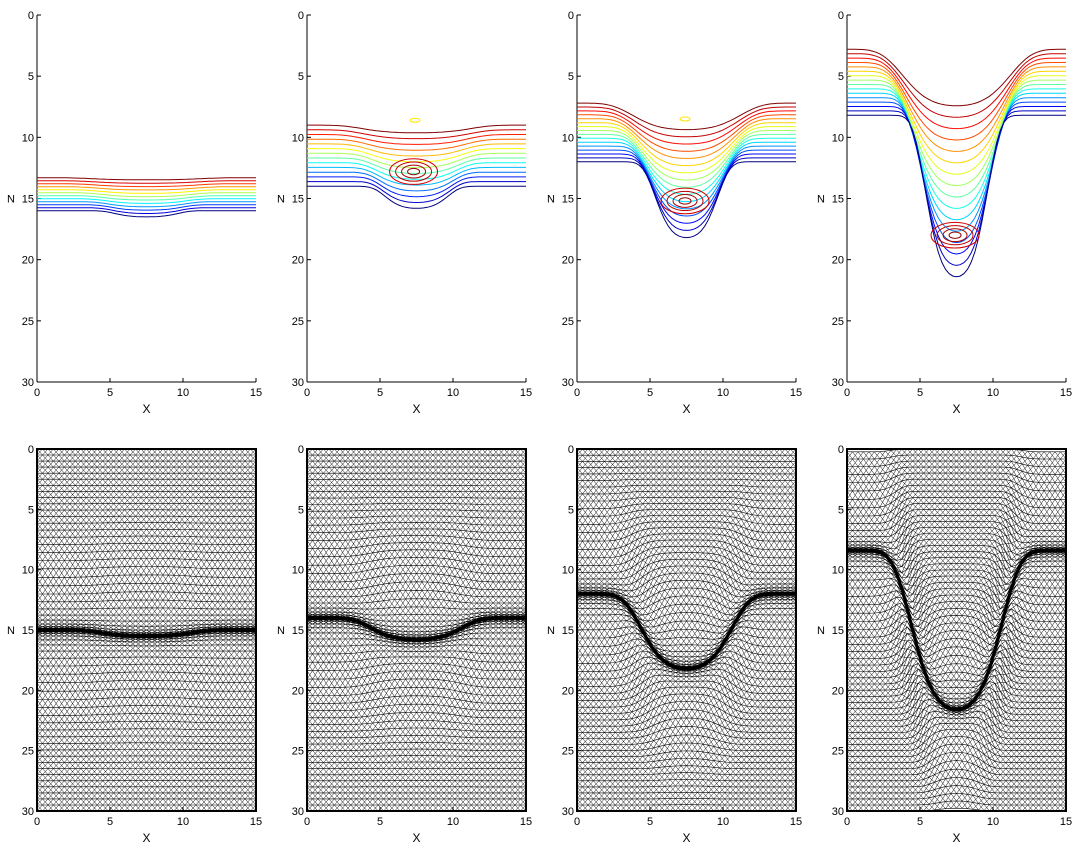  I want to click on axes-1: 0 5 10 15 0 5 10 15 20 25 30 X N, so click(404, 213).